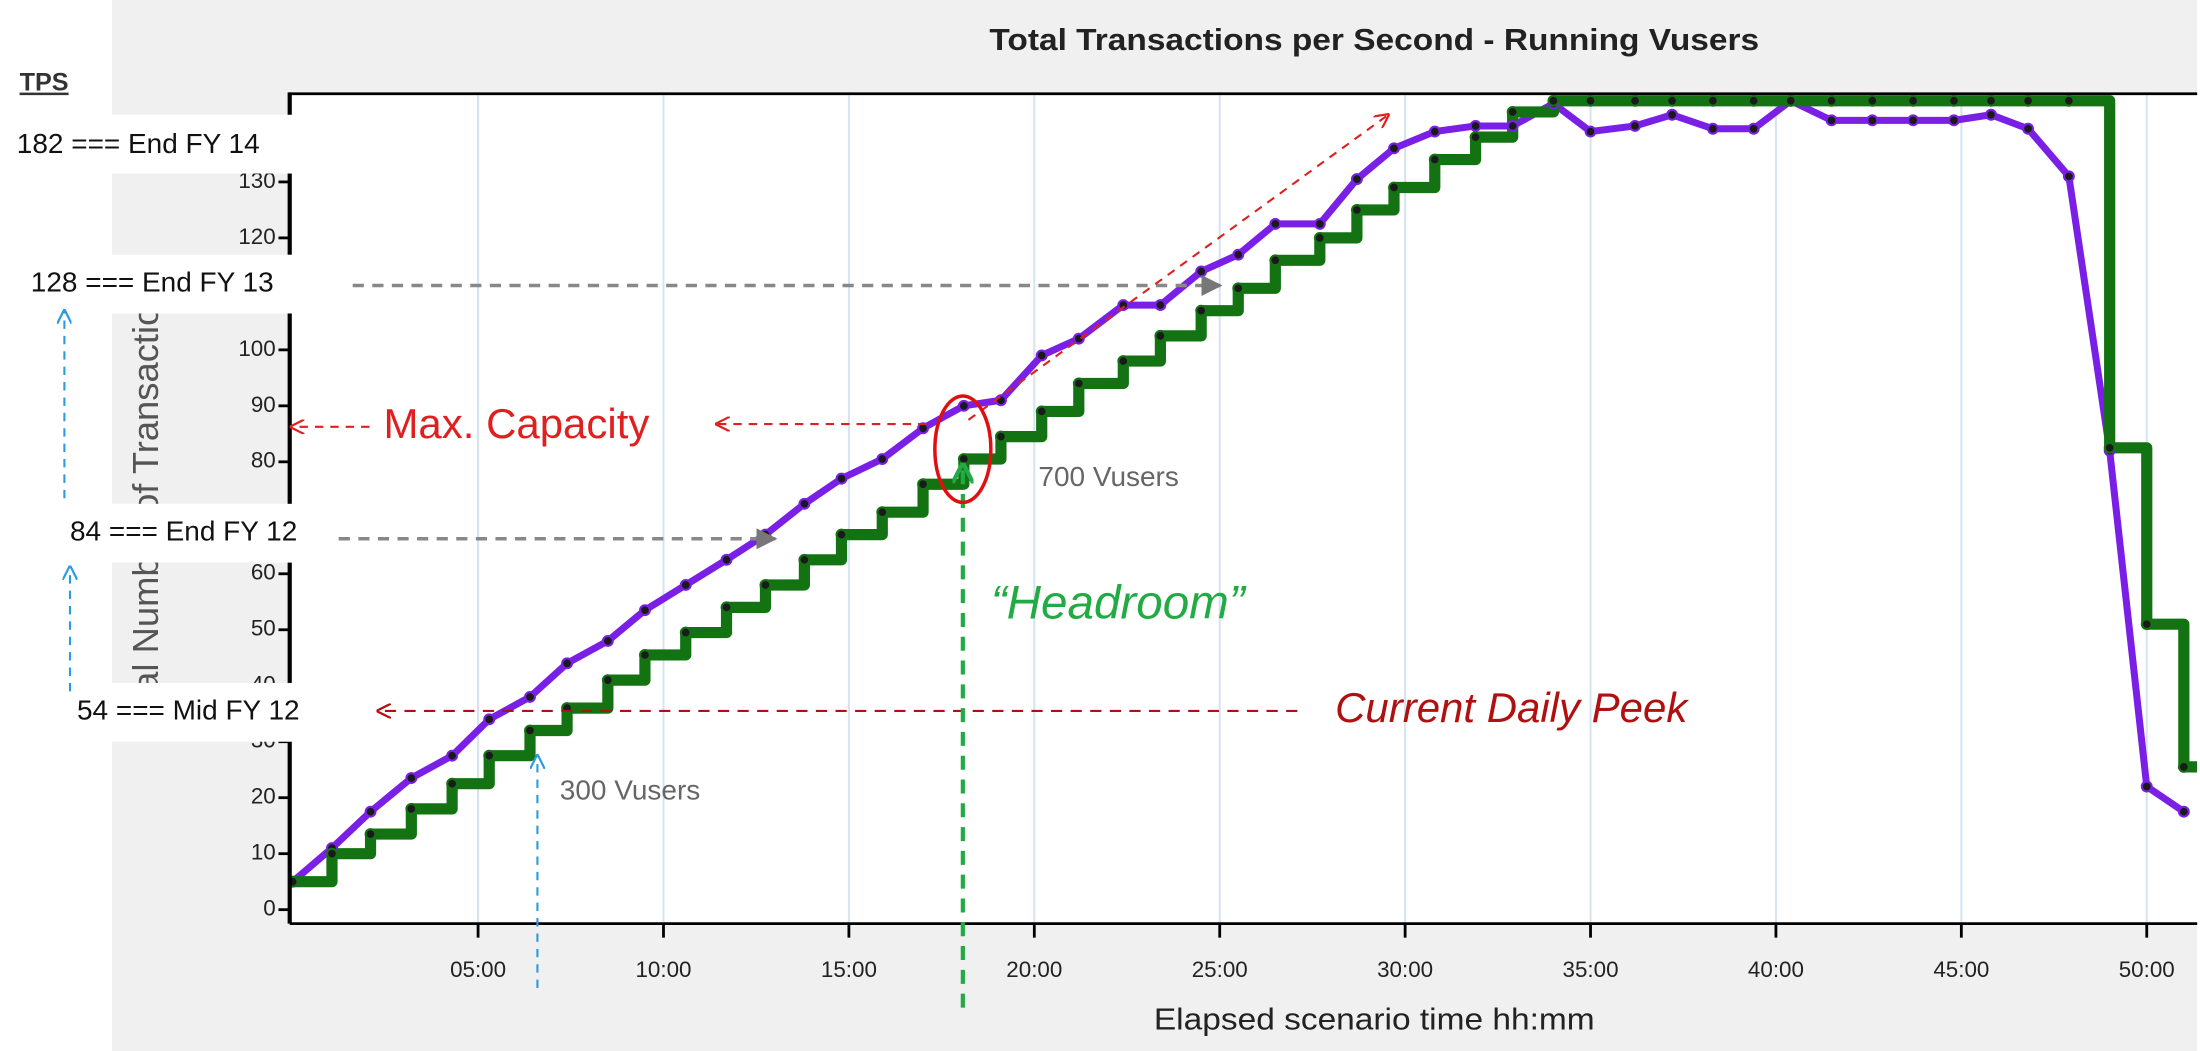  What do you see at coordinates (183, 531) in the screenshot?
I see `note: 84 === End FY 12` at bounding box center [183, 531].